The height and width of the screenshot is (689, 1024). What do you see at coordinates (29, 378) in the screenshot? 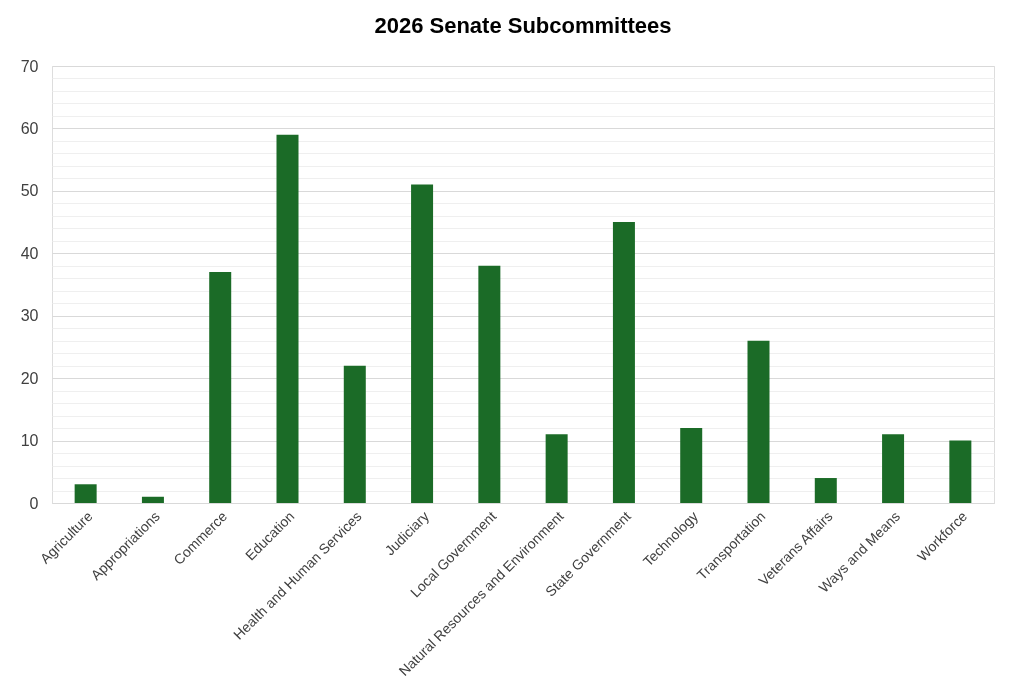
I see `y-tick-label: 20` at bounding box center [29, 378].